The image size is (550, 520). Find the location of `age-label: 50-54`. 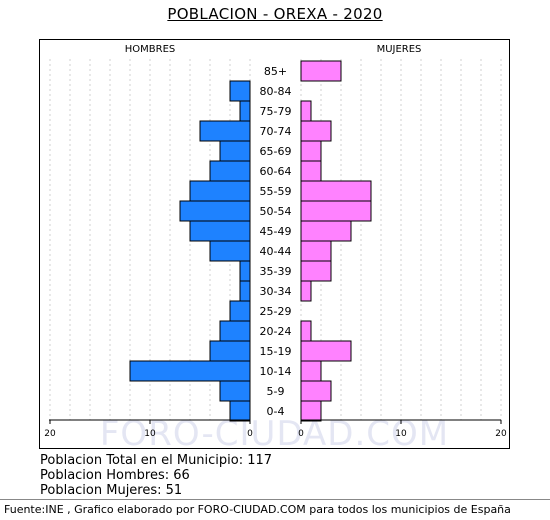

age-label: 50-54 is located at coordinates (276, 211).